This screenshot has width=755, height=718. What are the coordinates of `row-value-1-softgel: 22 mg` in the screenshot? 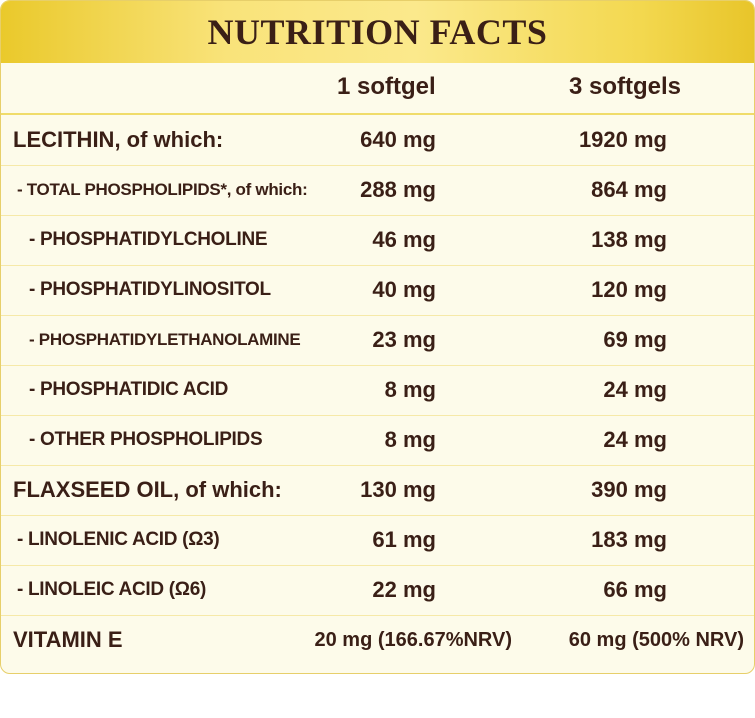 It's located at (404, 589).